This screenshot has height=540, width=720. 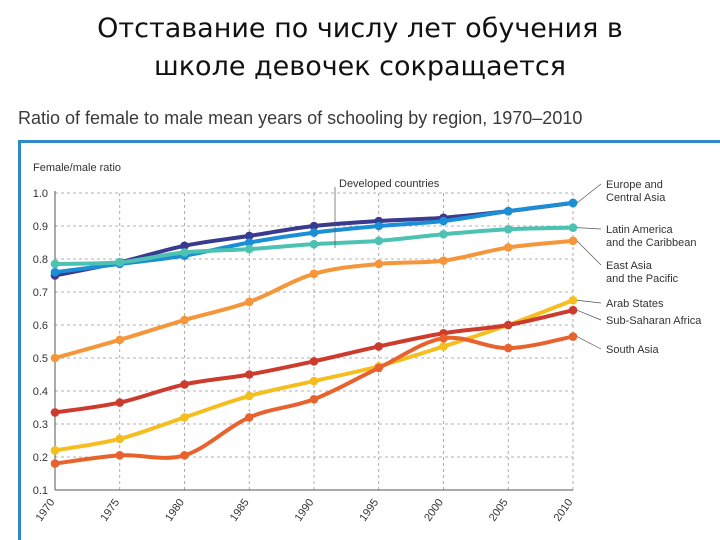 What do you see at coordinates (40, 260) in the screenshot?
I see `y-tick-label: 0.8` at bounding box center [40, 260].